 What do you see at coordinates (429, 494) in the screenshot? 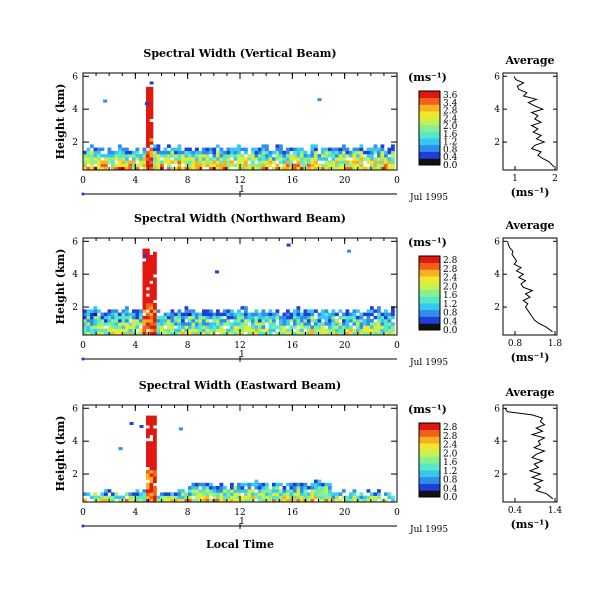
I see `colorbar-base` at bounding box center [429, 494].